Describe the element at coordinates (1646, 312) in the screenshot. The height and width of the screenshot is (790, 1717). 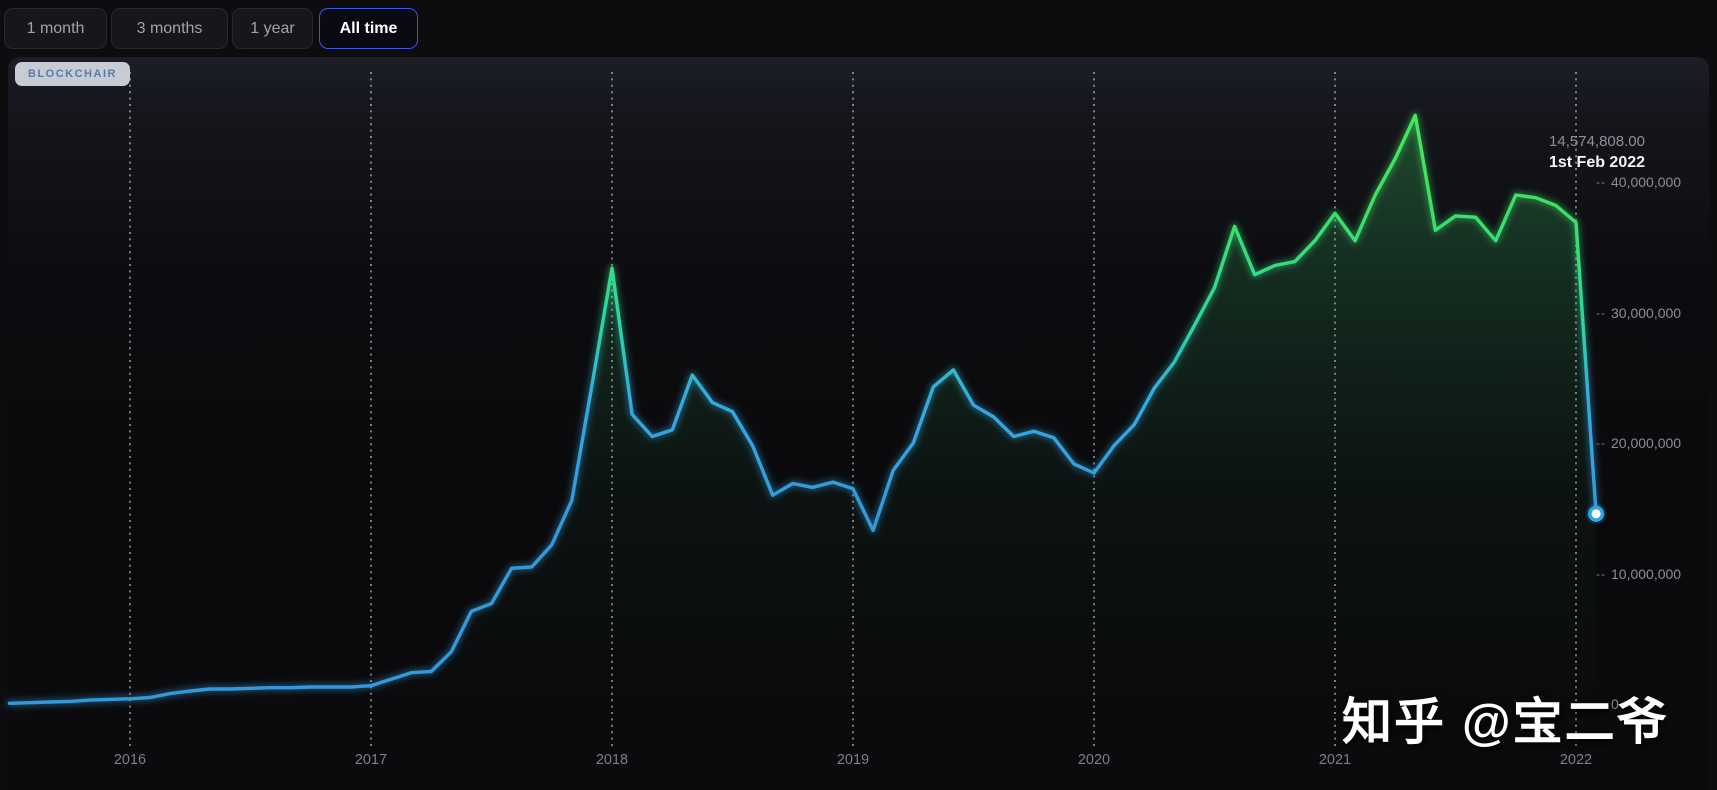
I see `y-axis-value: 30,000,000` at that location.